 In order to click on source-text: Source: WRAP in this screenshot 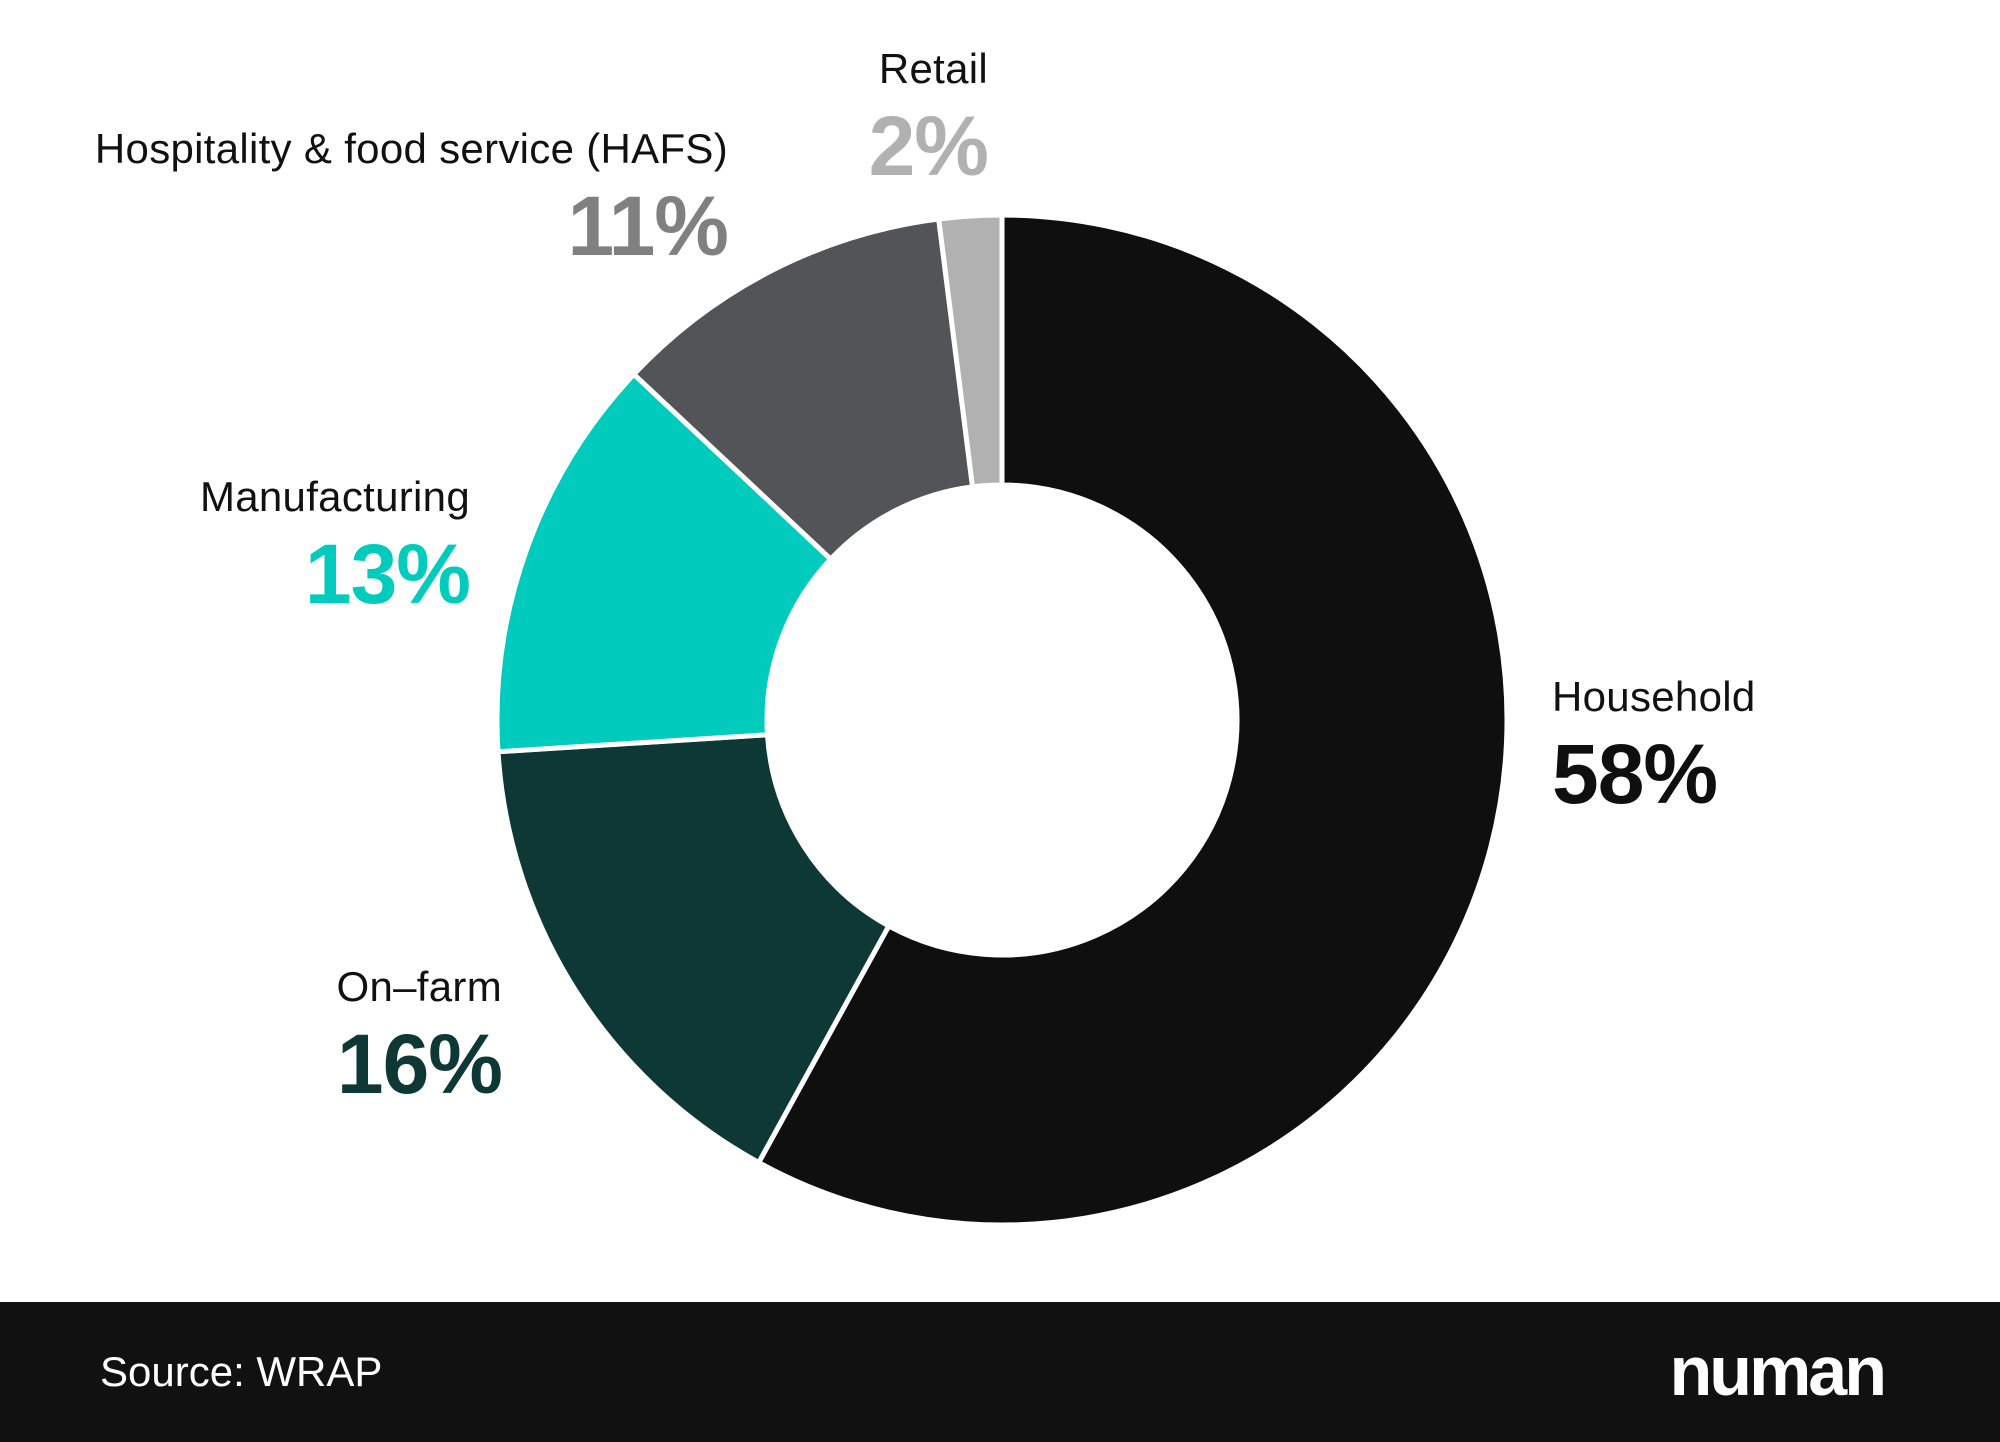, I will do `click(241, 1371)`.